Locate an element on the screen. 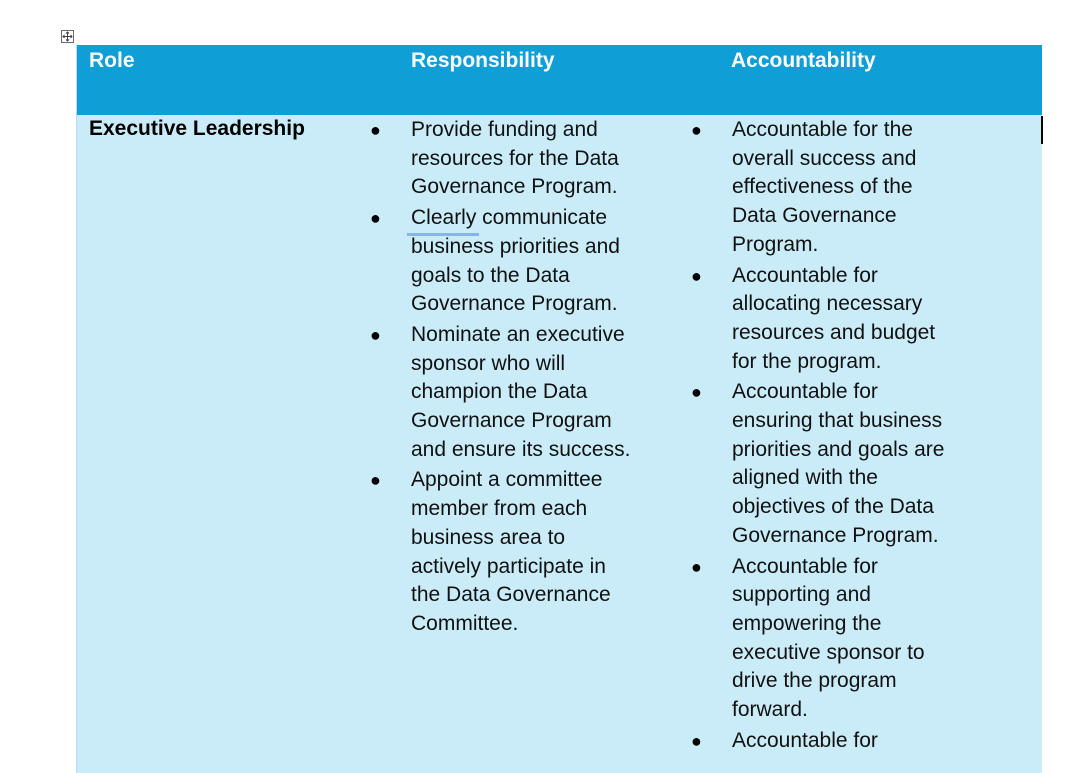 Image resolution: width=1076 pixels, height=773 pixels. list-item: ● Accountable for is located at coordinates (824, 741).